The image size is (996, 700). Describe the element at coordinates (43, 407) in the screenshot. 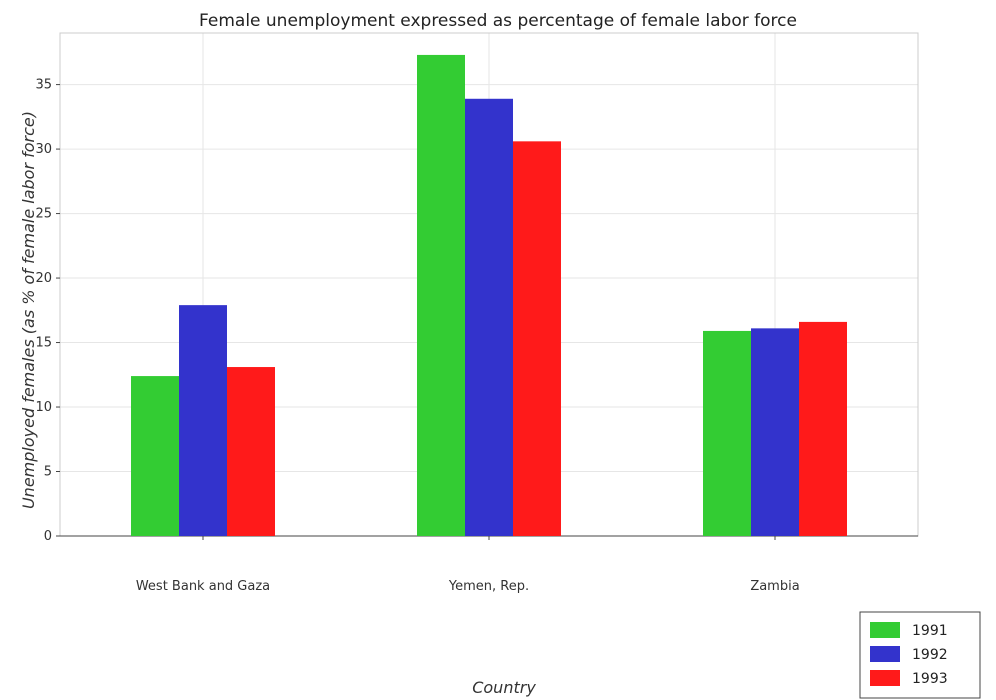

I see `y-tick-label: 10` at that location.